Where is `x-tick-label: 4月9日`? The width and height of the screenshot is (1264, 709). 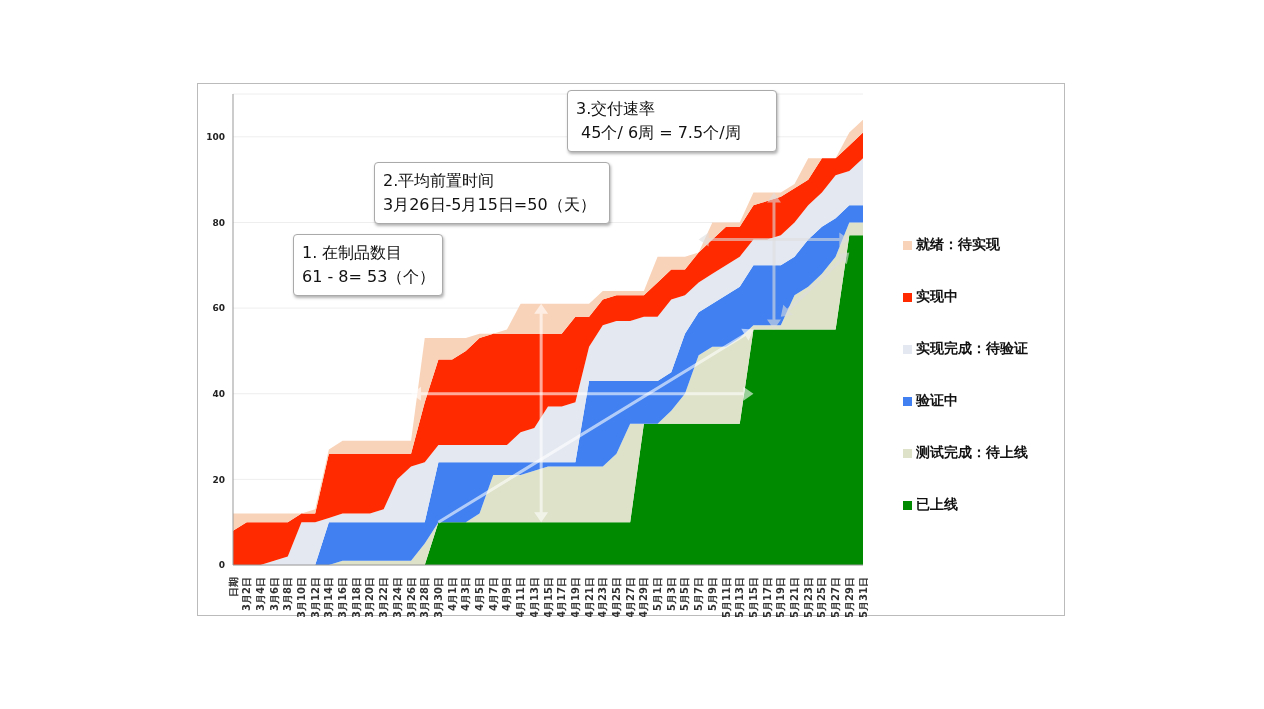
x-tick-label: 4月9日 is located at coordinates (507, 594).